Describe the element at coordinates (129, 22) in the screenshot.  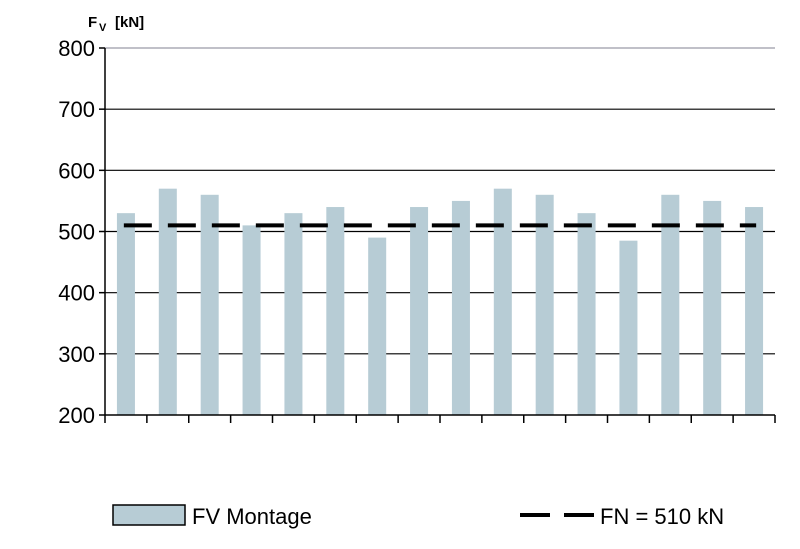
I see `y-axis-title-unit: [kN]` at that location.